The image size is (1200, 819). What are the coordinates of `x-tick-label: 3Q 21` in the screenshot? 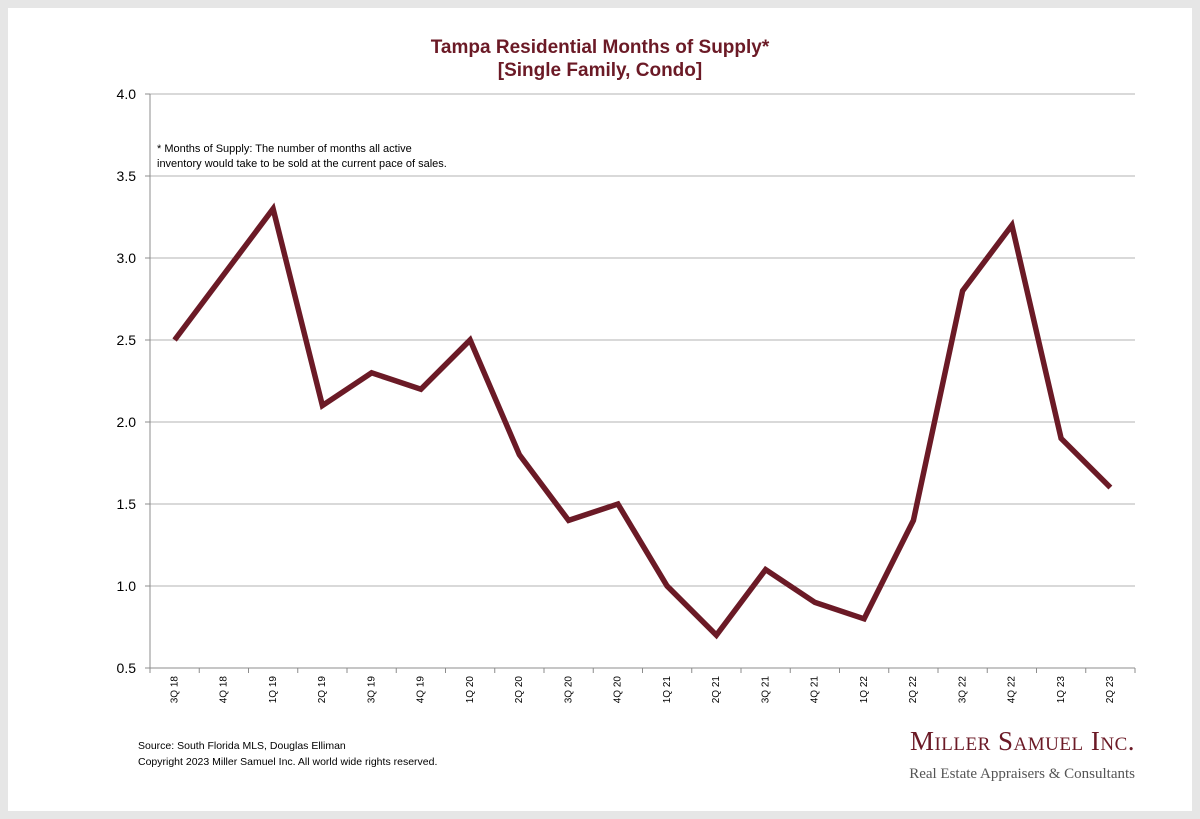 It's located at (765, 690).